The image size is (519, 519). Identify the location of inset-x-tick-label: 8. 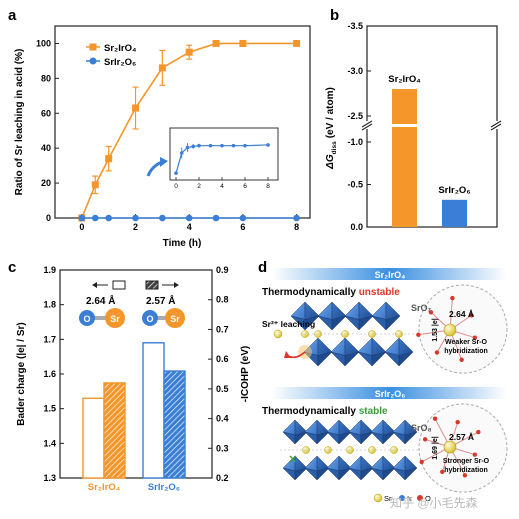
(268, 186).